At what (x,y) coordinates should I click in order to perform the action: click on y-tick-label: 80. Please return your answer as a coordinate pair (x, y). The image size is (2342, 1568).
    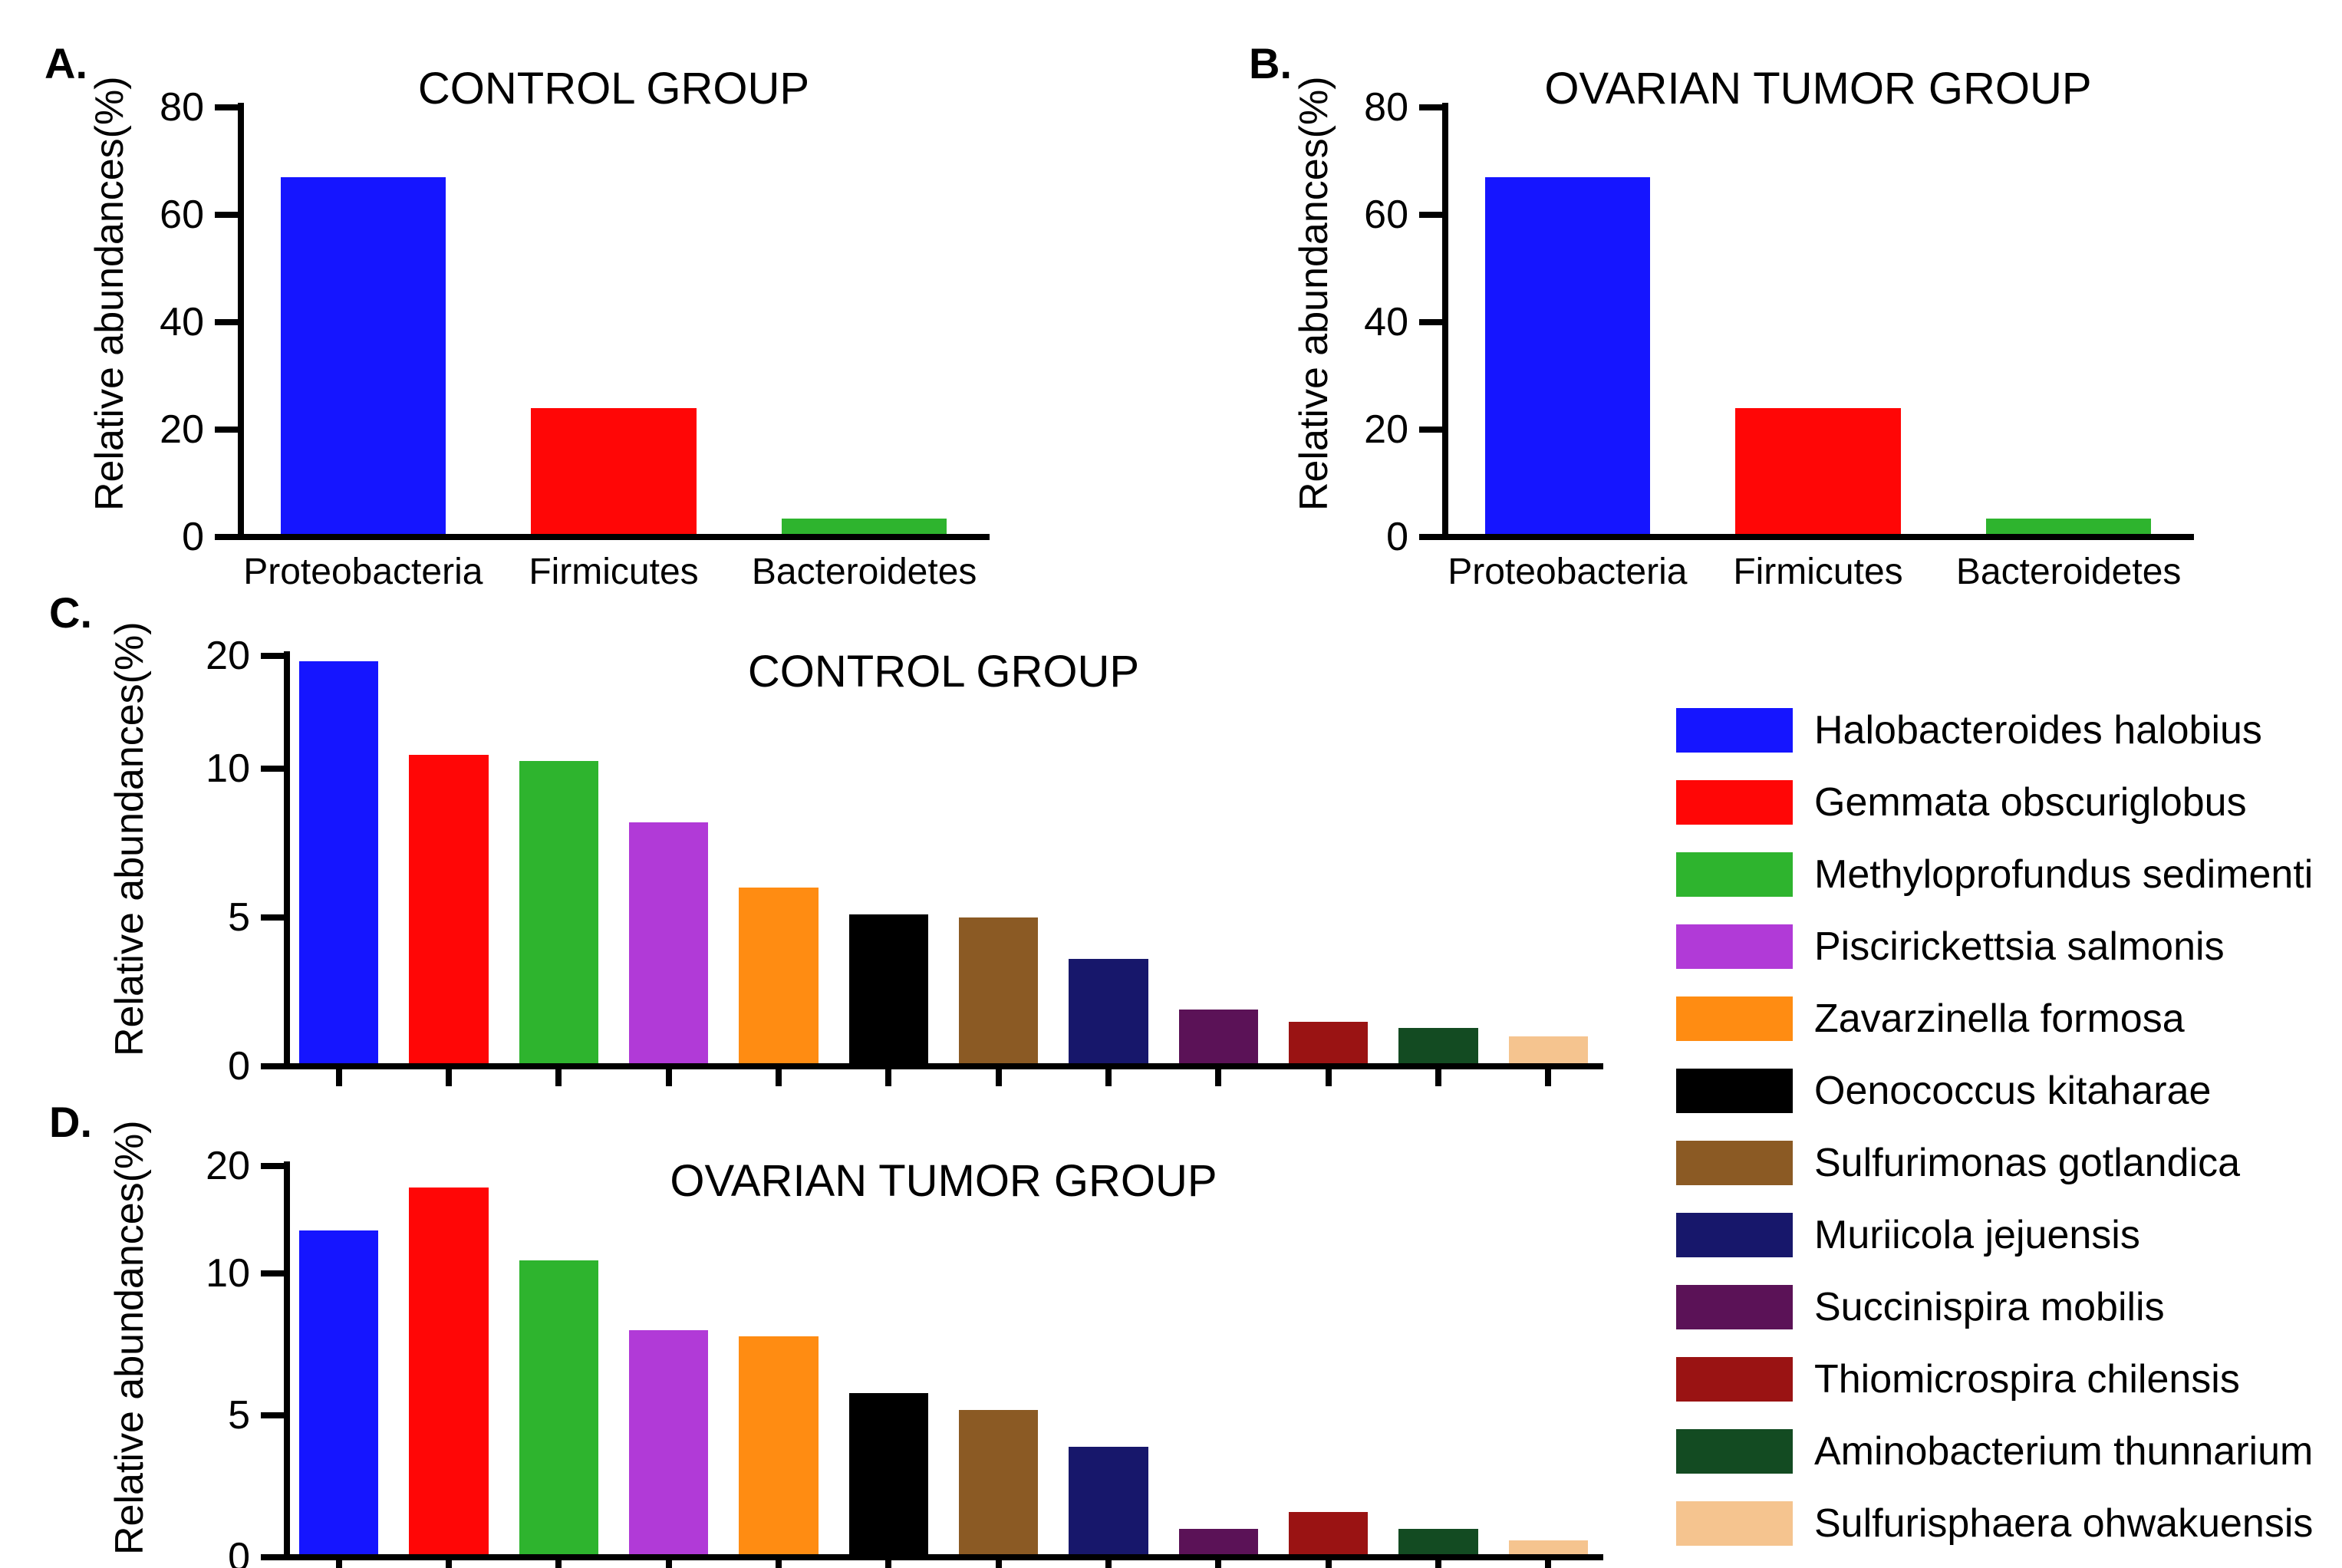
    Looking at the image, I should click on (182, 107).